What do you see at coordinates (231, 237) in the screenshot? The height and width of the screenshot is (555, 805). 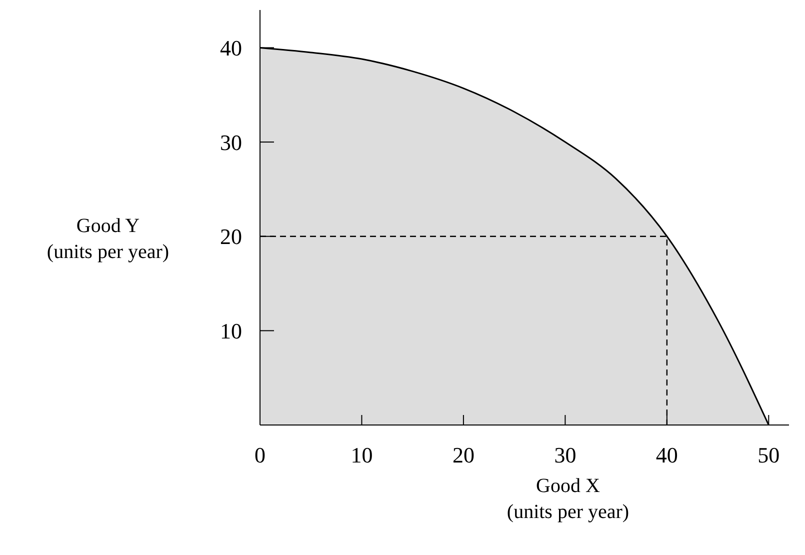 I see `y-tick-label: 20` at bounding box center [231, 237].